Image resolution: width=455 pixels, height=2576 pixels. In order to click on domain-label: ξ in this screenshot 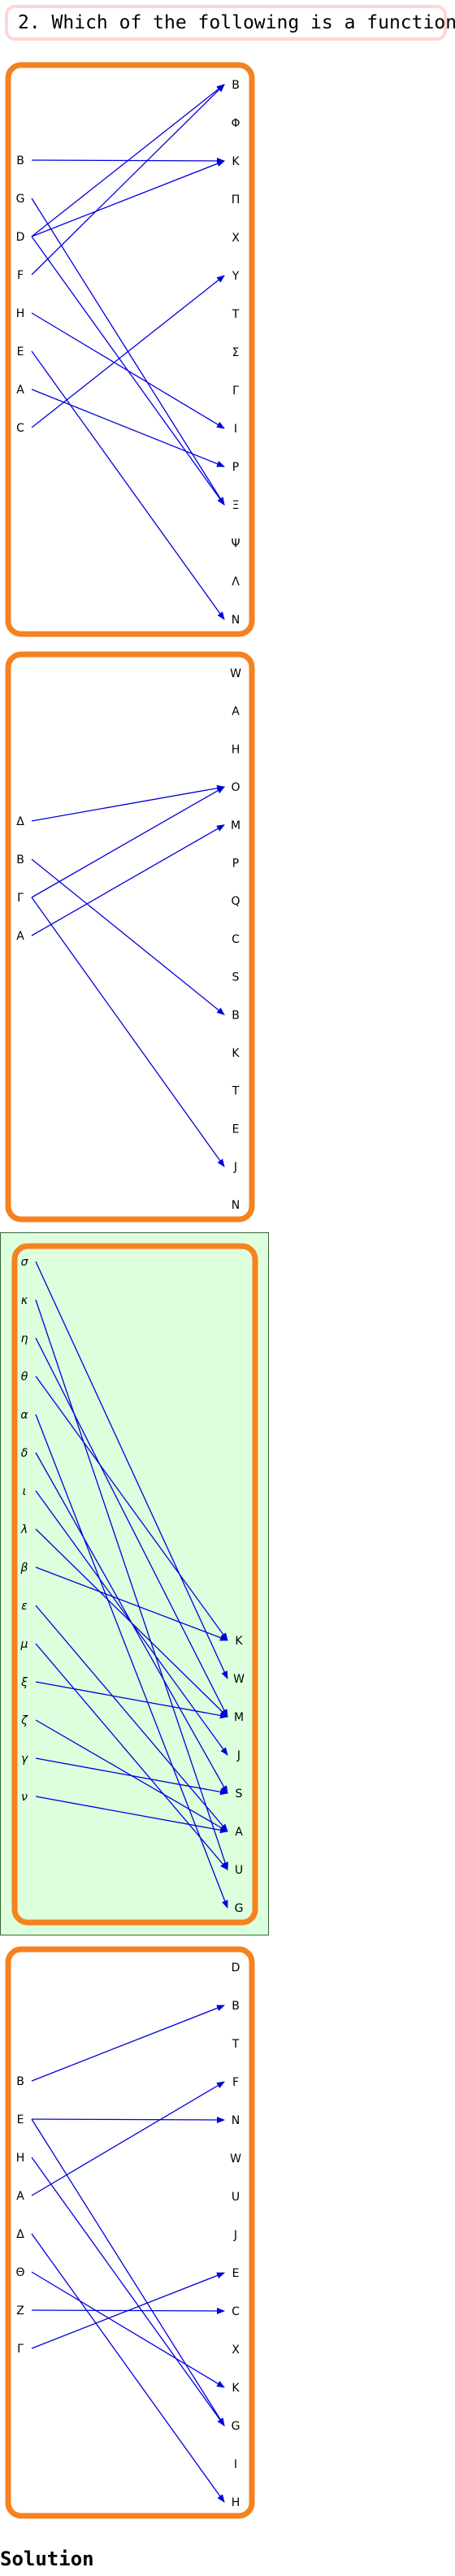, I will do `click(24, 1682)`.